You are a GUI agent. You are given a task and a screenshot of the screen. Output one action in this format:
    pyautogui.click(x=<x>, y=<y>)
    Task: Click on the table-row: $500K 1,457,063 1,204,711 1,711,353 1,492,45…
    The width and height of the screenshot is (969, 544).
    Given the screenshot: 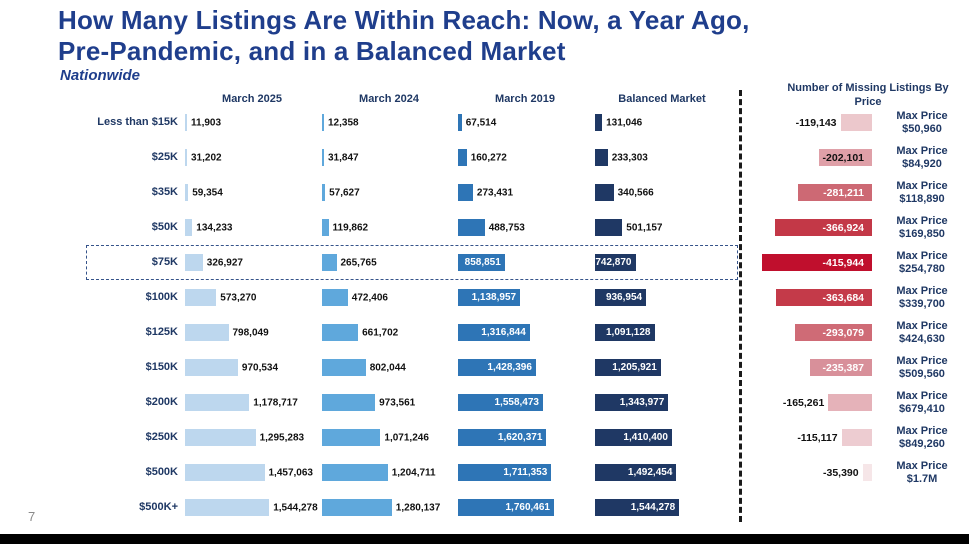 What is the action you would take?
    pyautogui.click(x=484, y=472)
    